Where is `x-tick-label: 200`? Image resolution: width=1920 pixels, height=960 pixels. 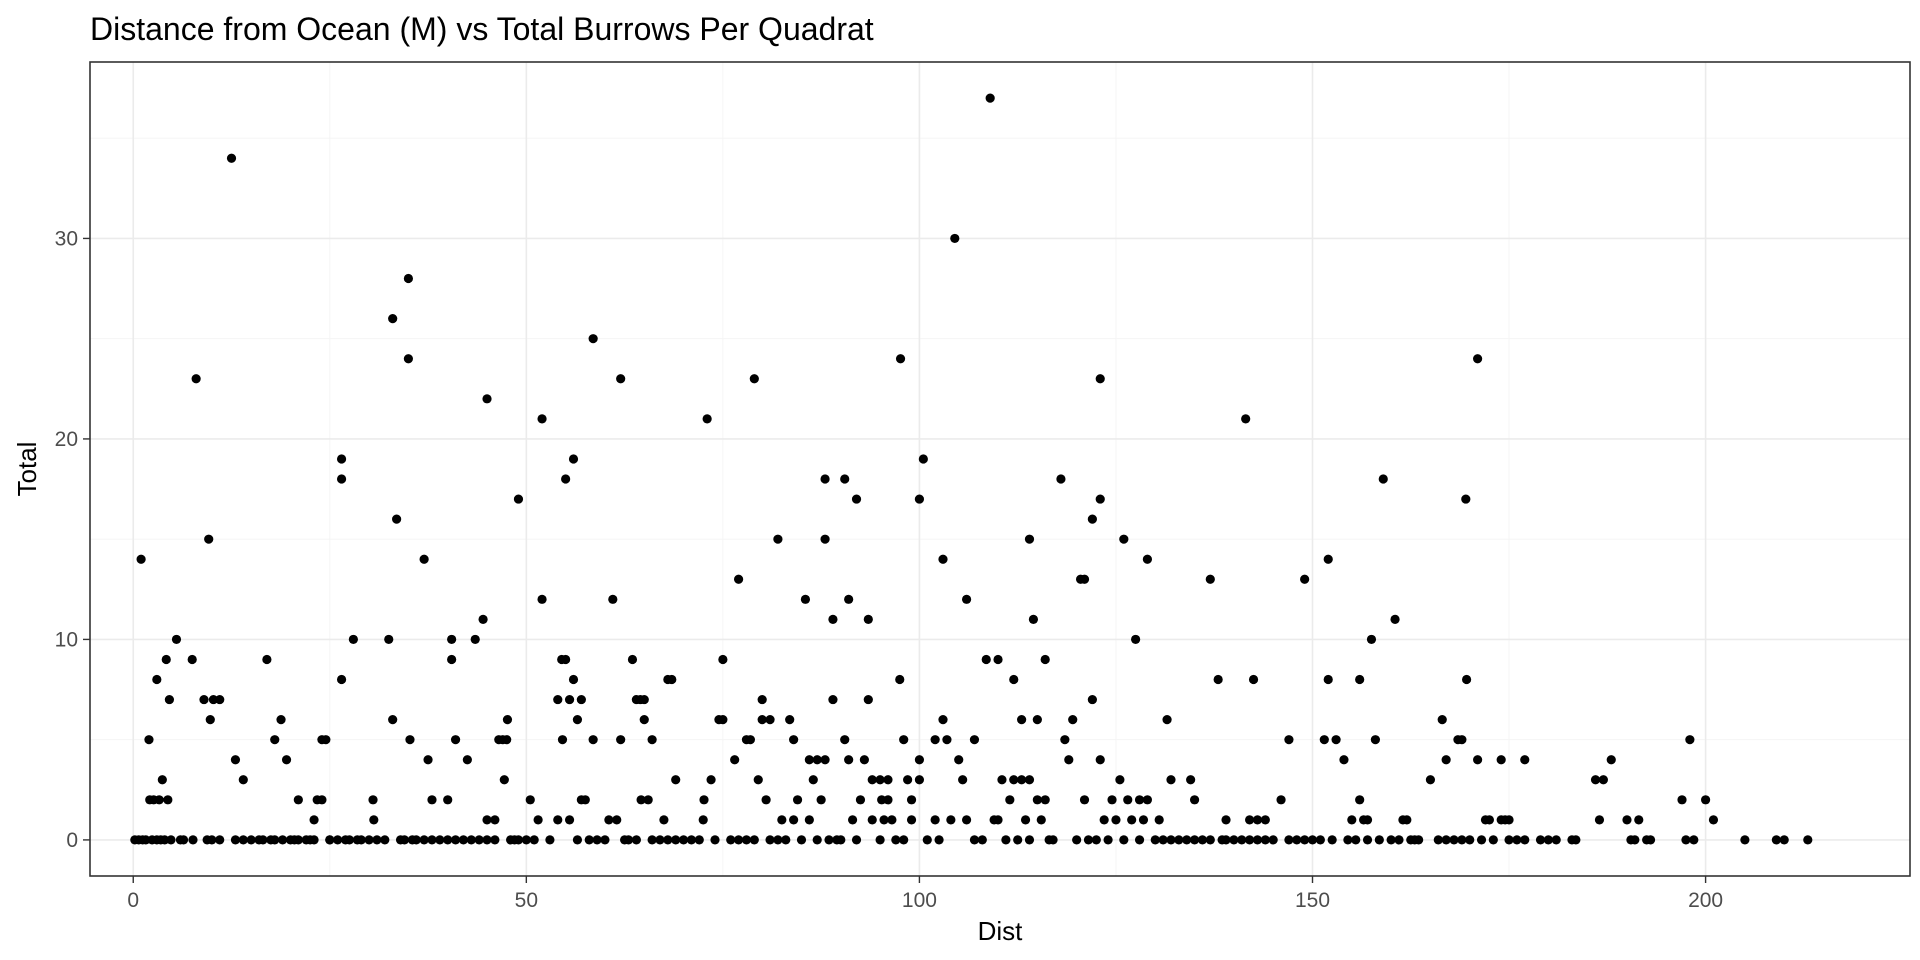
x-tick-label: 200 is located at coordinates (1705, 900).